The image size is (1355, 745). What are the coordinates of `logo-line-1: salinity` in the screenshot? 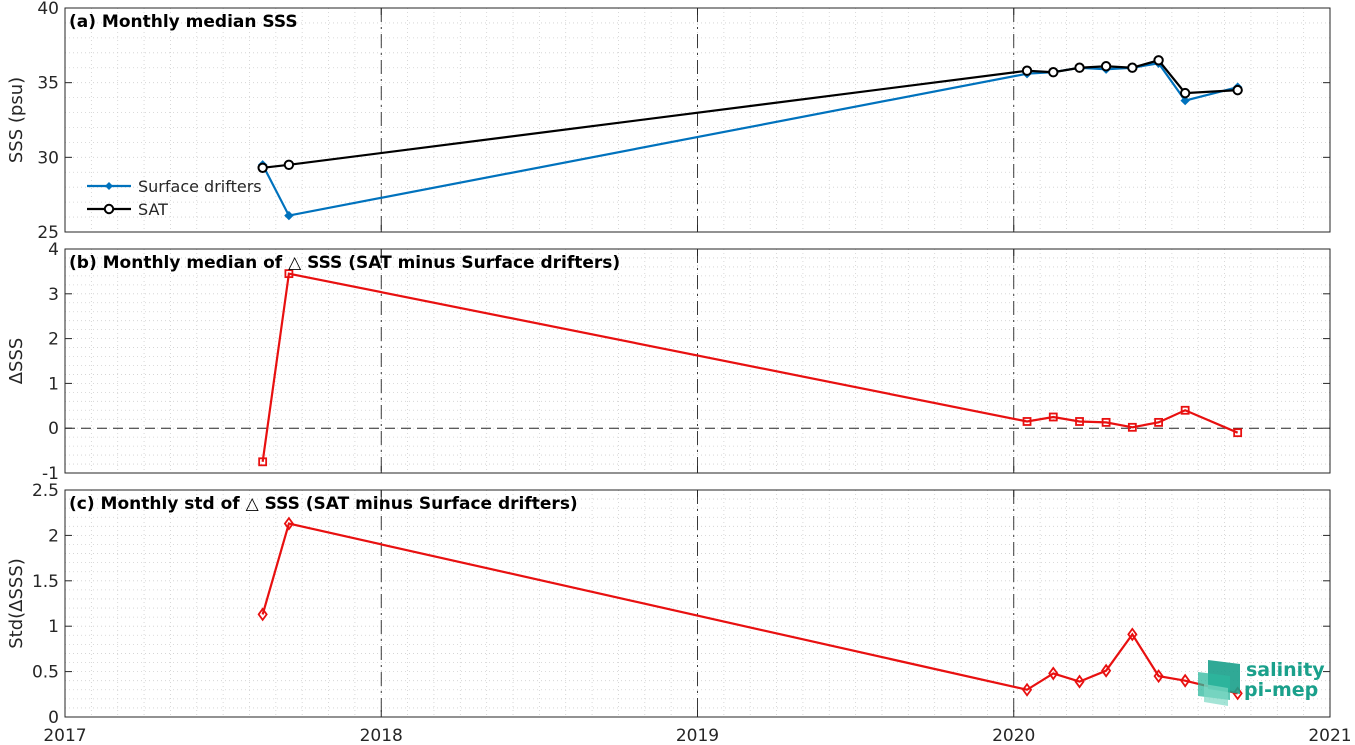 It's located at (1285, 670).